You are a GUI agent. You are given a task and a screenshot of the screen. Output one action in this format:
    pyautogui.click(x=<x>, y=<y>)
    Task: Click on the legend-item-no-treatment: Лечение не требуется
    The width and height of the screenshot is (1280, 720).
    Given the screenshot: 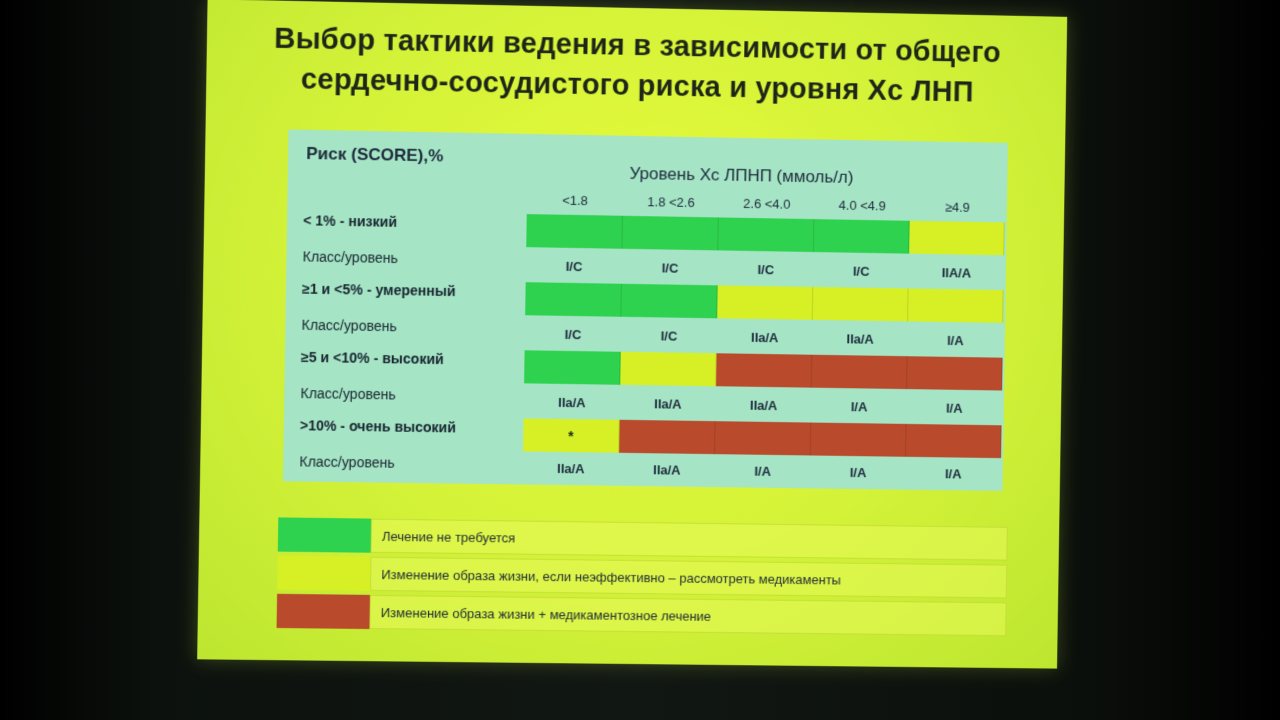 What is the action you would take?
    pyautogui.click(x=642, y=539)
    